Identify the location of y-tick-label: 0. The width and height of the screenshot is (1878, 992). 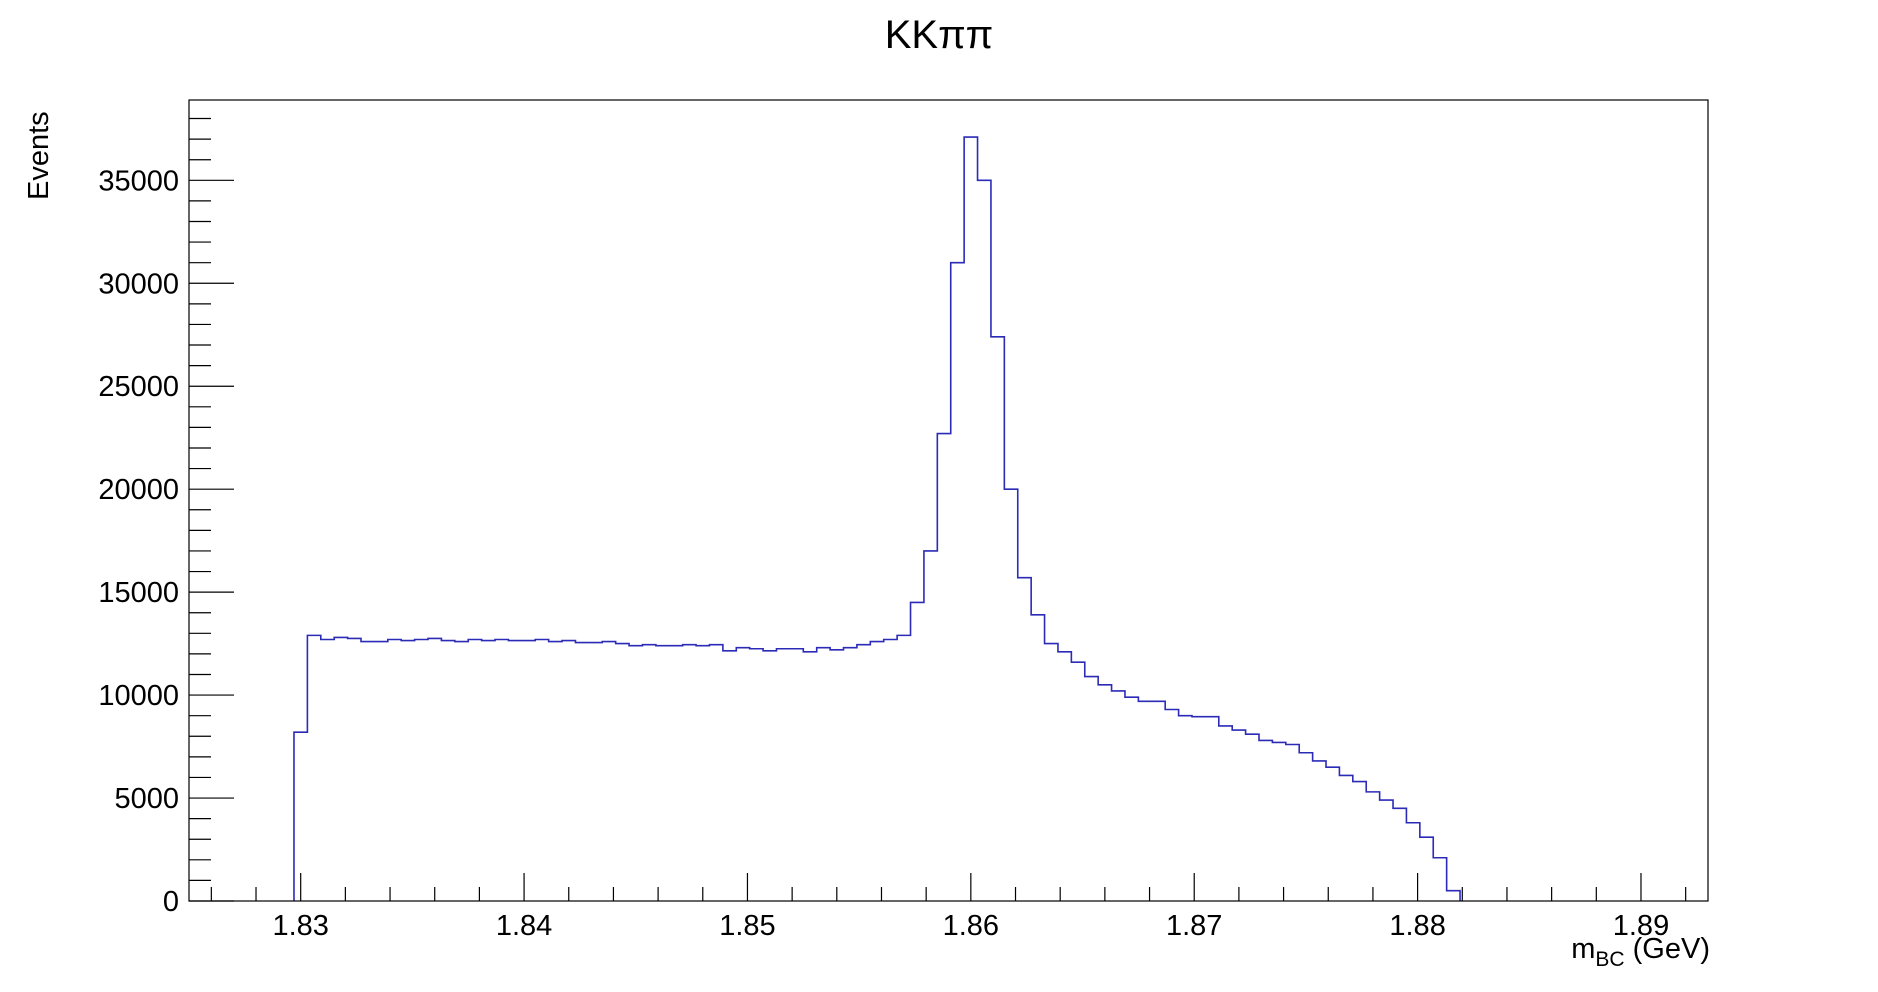
(171, 902).